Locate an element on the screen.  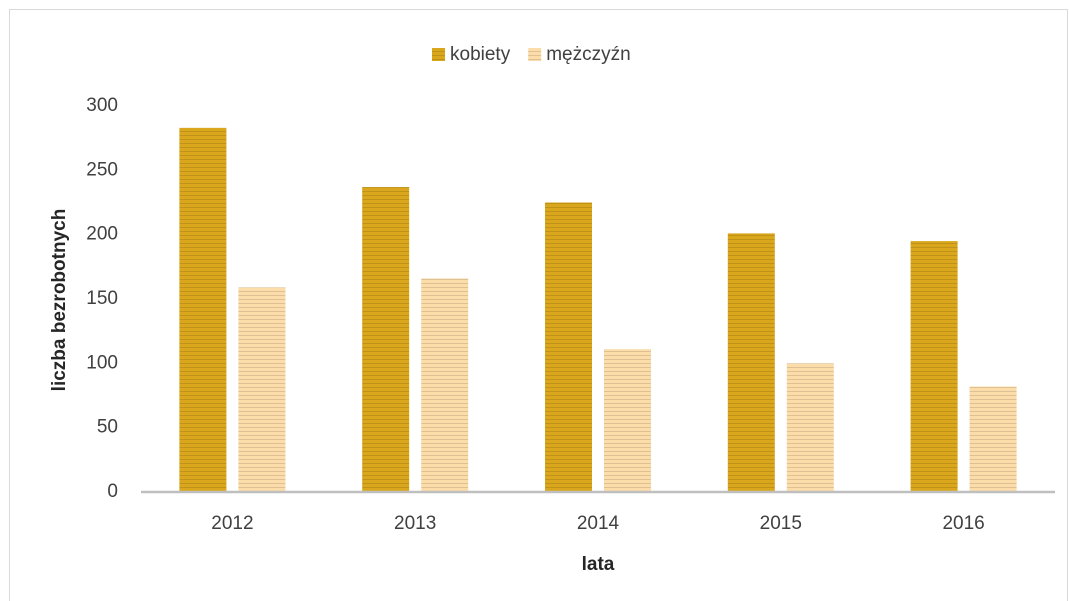
x-tick-label: 2012 is located at coordinates (232, 523).